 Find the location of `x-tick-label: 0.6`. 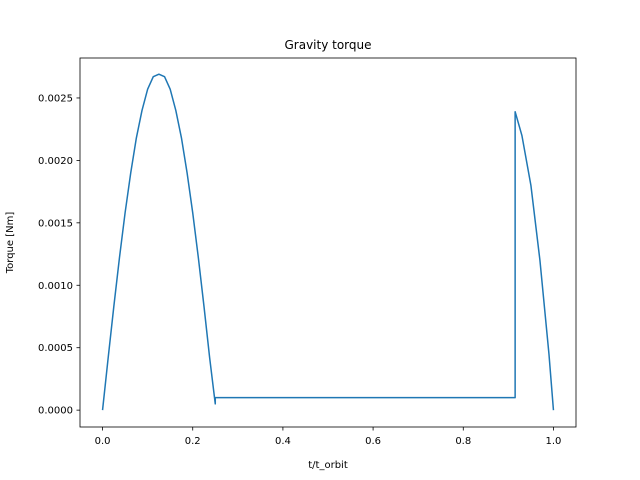

x-tick-label: 0.6 is located at coordinates (373, 441).